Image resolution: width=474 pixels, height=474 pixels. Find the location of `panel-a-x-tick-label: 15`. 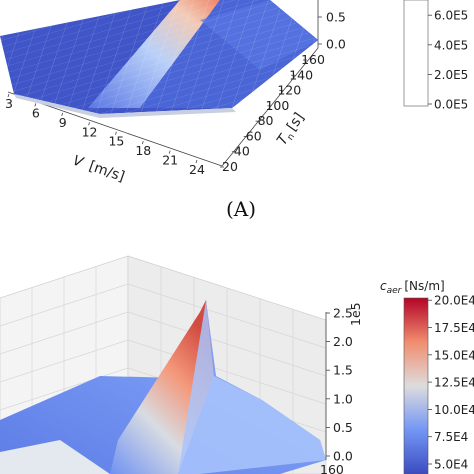

panel-a-x-tick-label: 15 is located at coordinates (116, 141).